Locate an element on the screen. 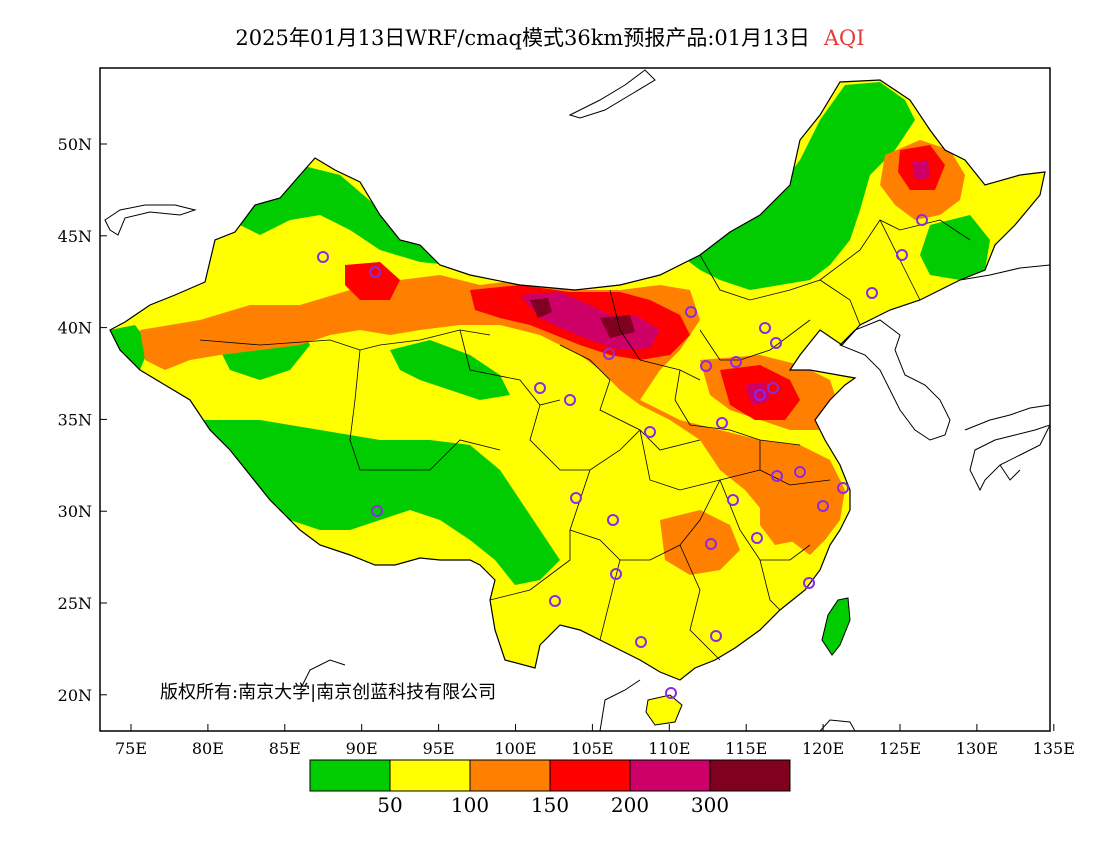  lat-tick-label: 50N is located at coordinates (75, 144).